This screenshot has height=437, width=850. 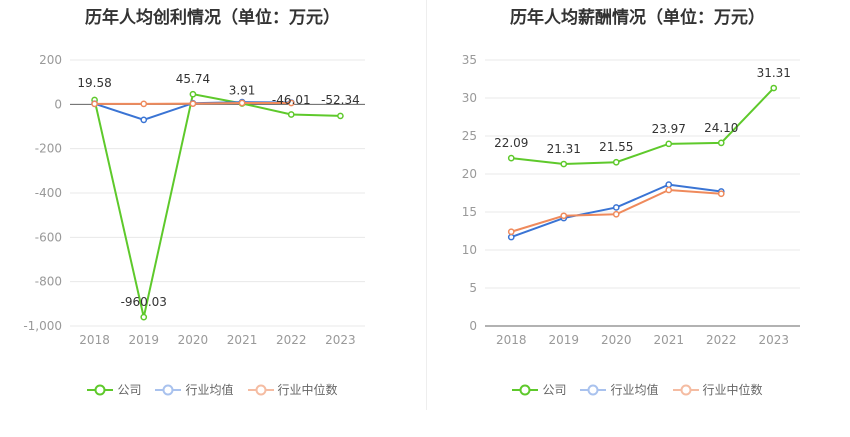 What do you see at coordinates (50, 60) in the screenshot?
I see `y-tick-label: 200` at bounding box center [50, 60].